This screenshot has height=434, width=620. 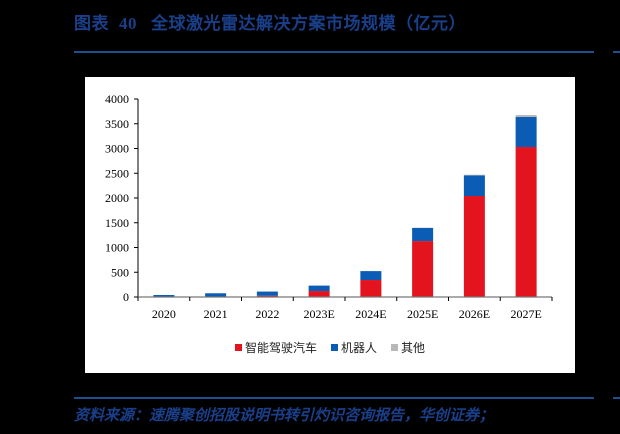 I want to click on legend-item-other: 其他, so click(x=408, y=347).